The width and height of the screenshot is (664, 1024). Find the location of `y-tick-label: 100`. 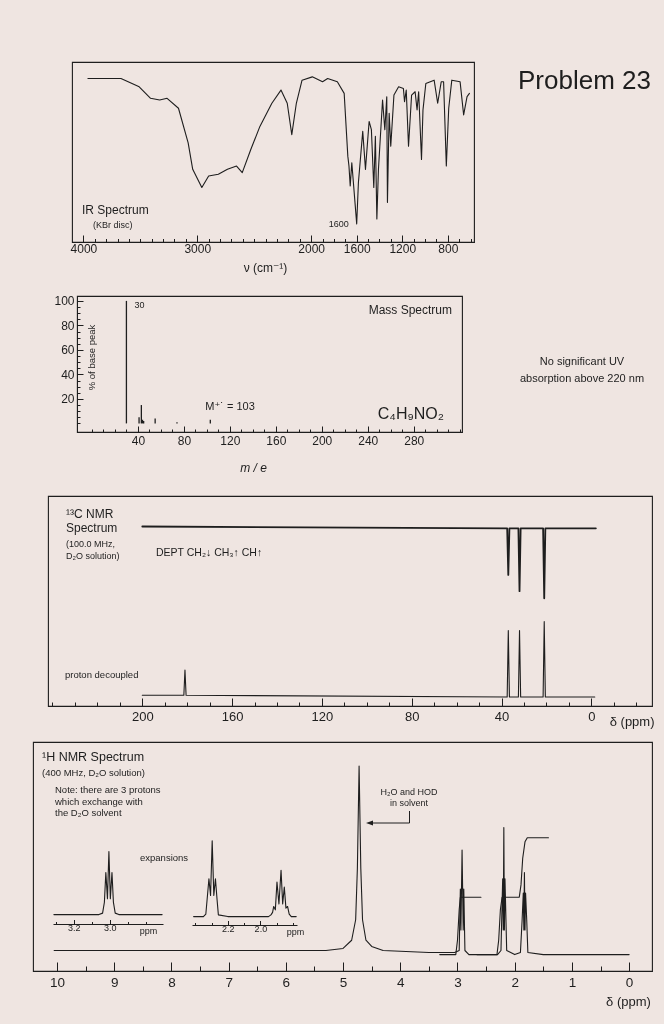

y-tick-label: 100 is located at coordinates (64, 301).